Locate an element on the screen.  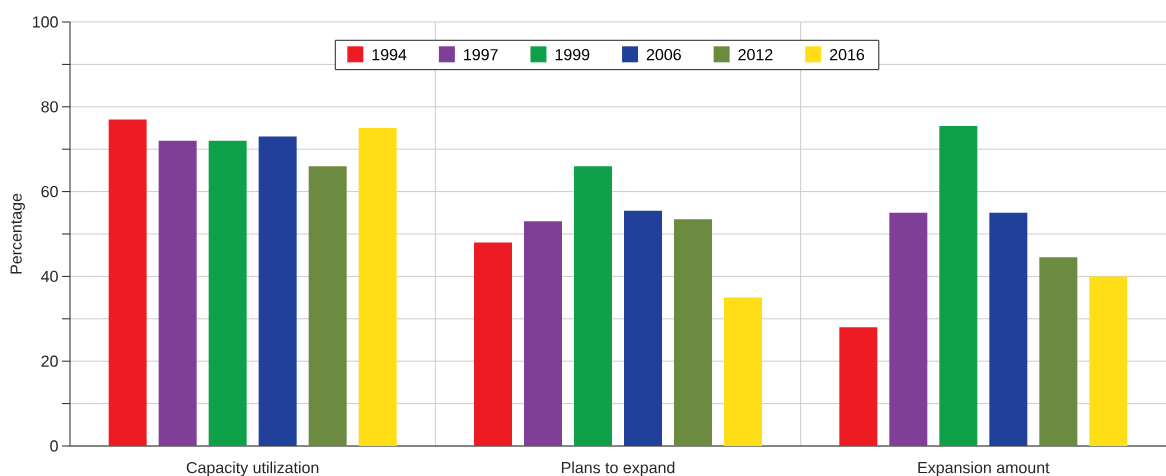
y-tick-label: 20 is located at coordinates (49, 361).